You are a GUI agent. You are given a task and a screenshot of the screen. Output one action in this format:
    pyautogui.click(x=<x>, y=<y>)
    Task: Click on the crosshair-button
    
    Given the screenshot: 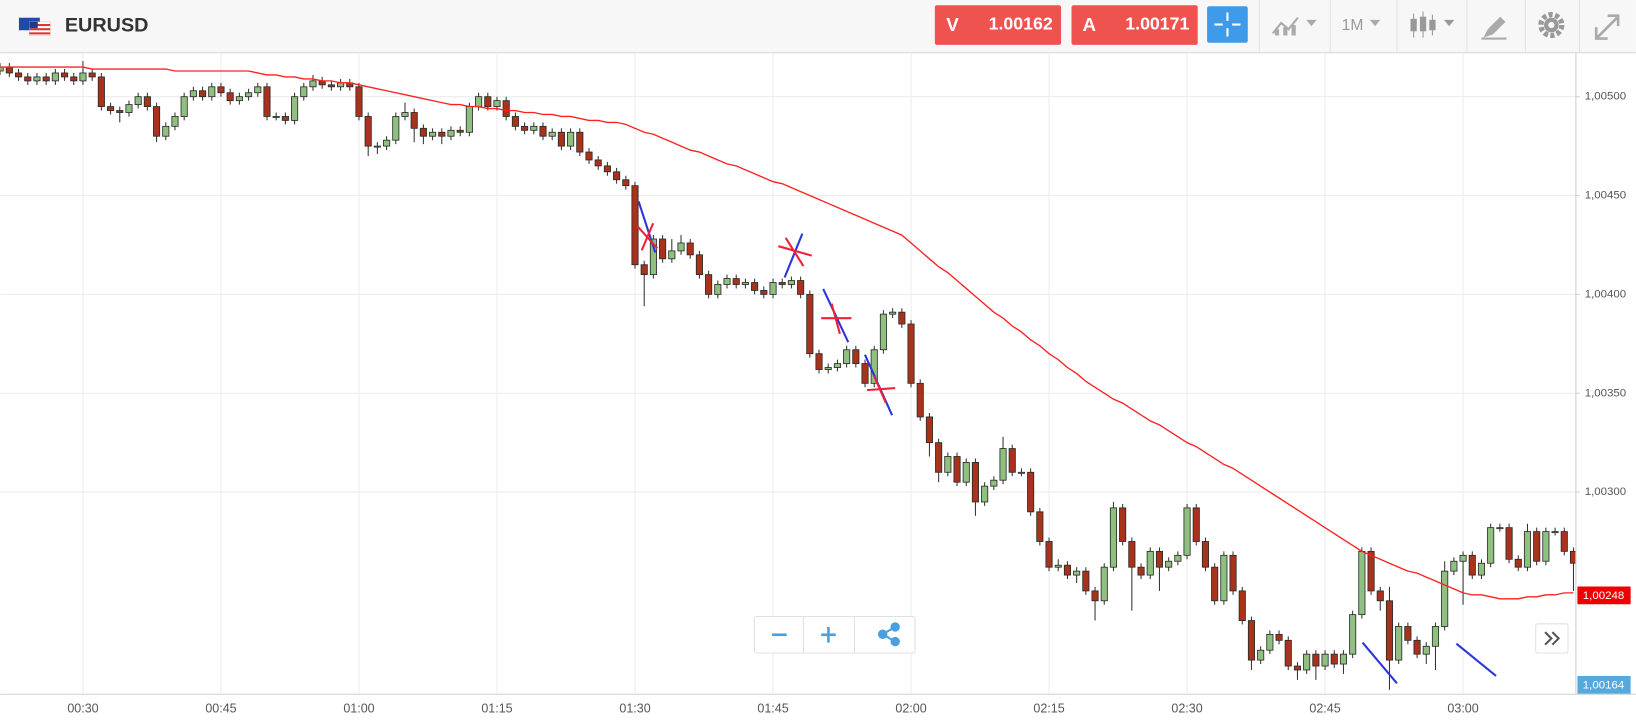 What is the action you would take?
    pyautogui.click(x=1227, y=24)
    